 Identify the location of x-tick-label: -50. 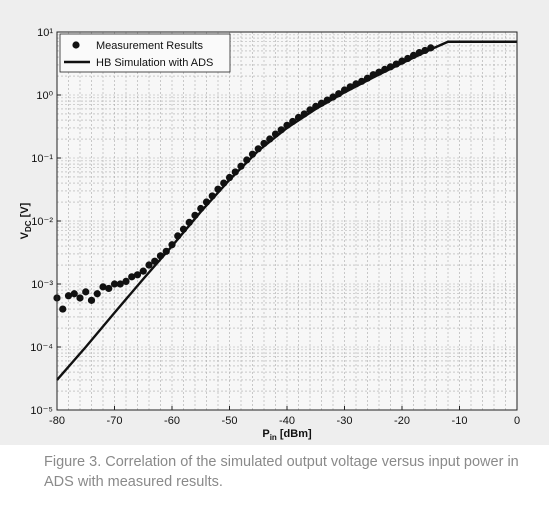
(230, 421).